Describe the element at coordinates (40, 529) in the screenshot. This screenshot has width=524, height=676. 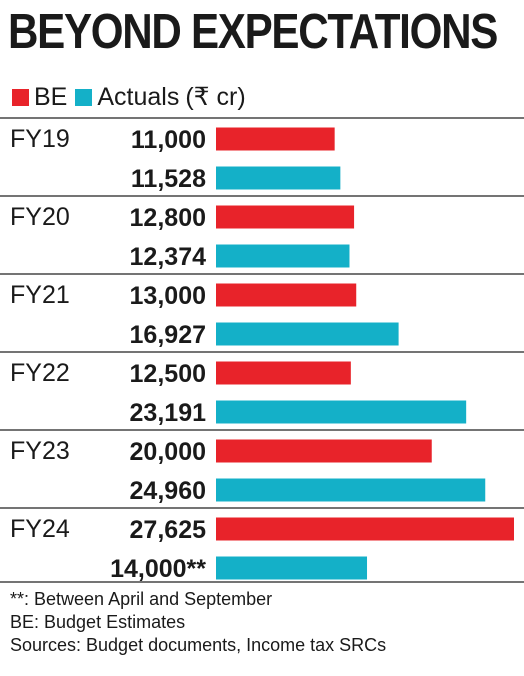
I see `category-label: FY24` at that location.